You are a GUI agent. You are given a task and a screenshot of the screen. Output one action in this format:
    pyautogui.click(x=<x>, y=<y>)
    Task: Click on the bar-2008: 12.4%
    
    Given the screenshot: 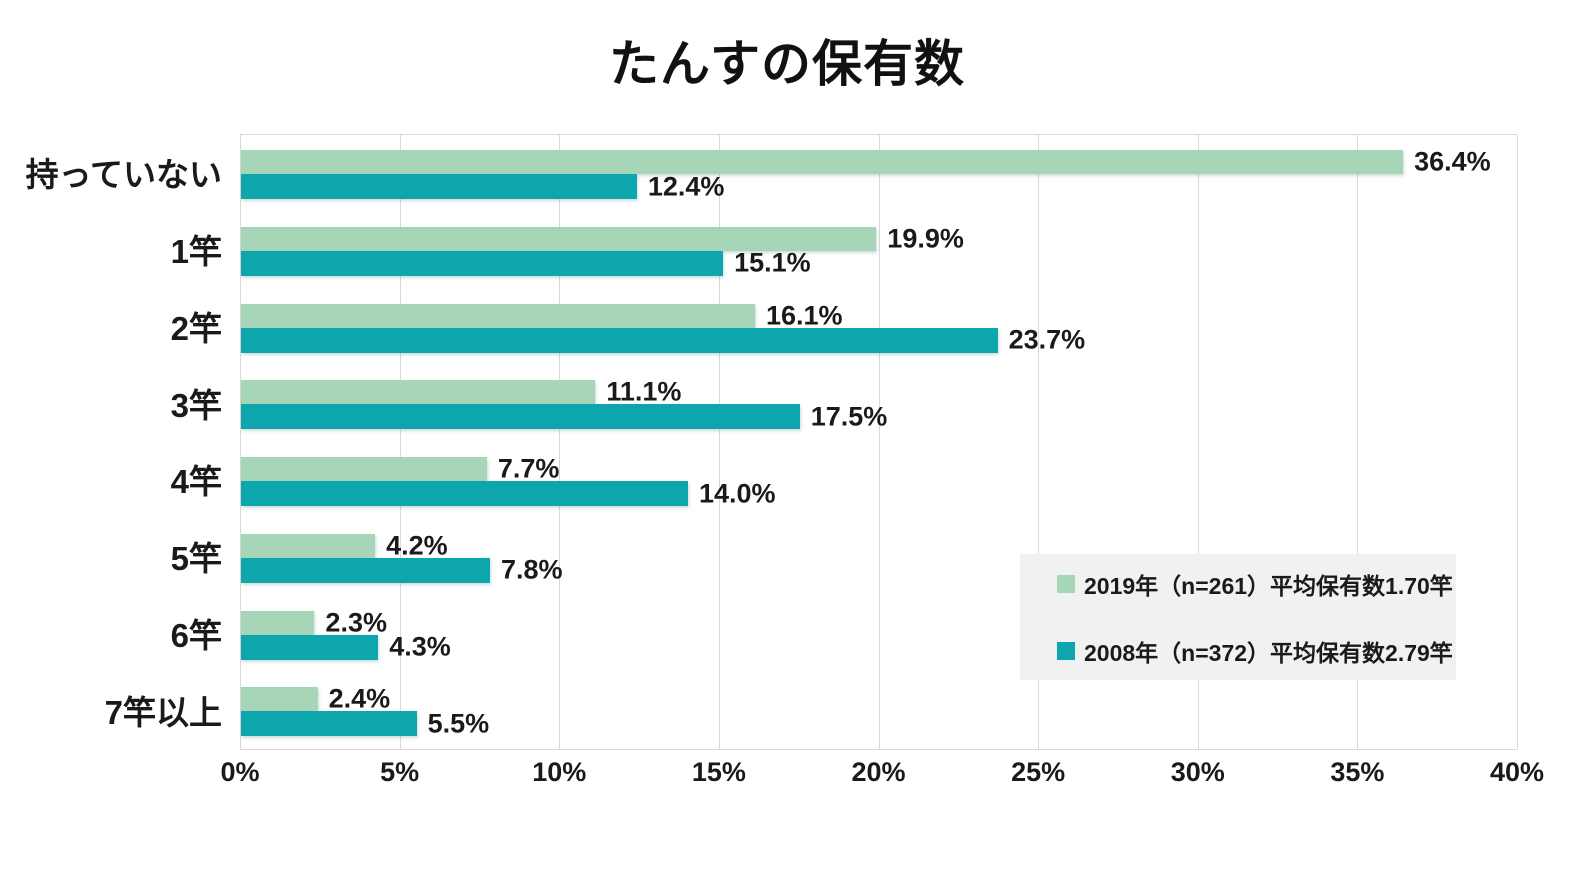 What is the action you would take?
    pyautogui.click(x=482, y=186)
    